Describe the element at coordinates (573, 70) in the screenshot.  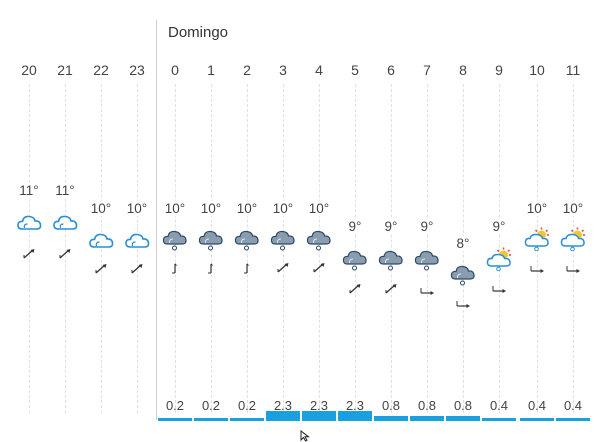
I see `hour-label: 11` at that location.